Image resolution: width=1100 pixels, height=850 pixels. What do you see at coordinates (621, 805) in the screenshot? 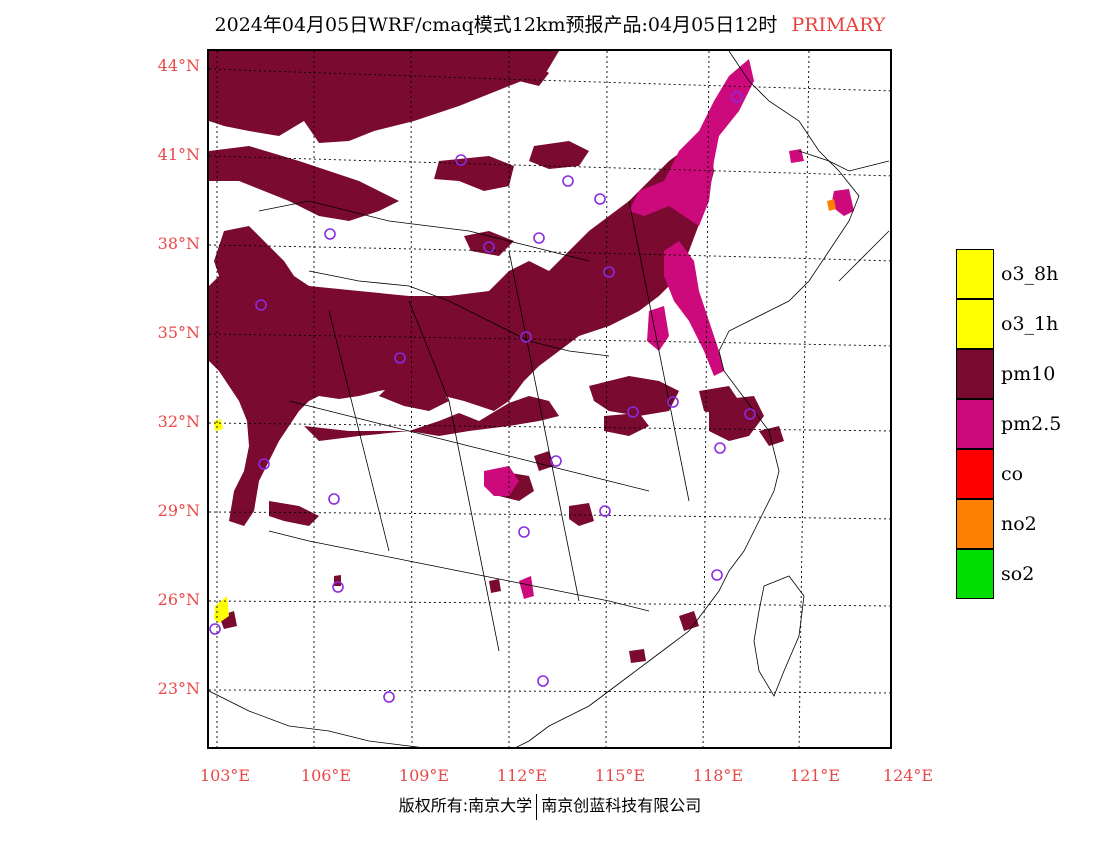
I see `copyright-company: 南京创蓝科技有限公司` at bounding box center [621, 805].